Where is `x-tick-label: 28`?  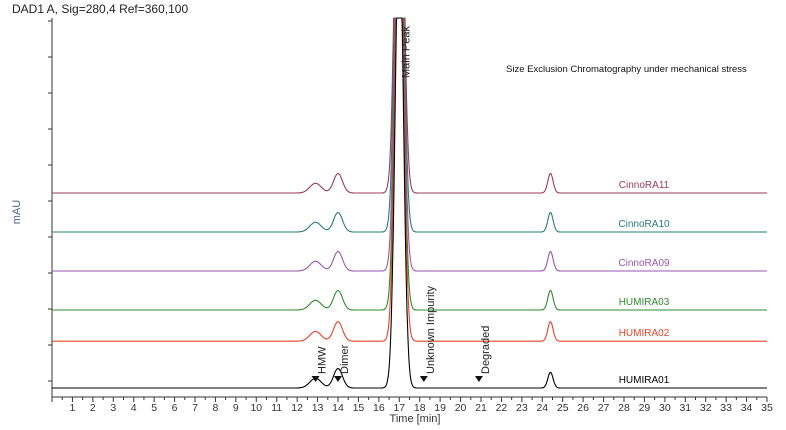 x-tick-label: 28 is located at coordinates (624, 408).